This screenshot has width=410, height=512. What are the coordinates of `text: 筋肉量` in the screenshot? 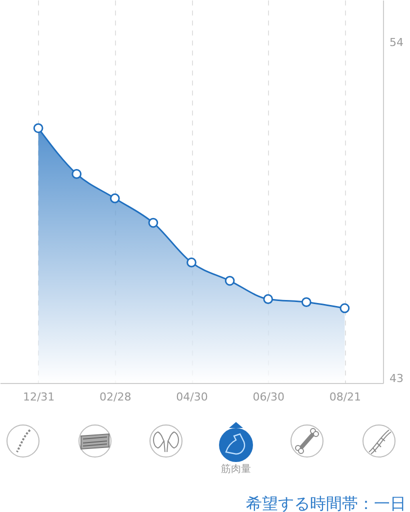 It's located at (236, 469).